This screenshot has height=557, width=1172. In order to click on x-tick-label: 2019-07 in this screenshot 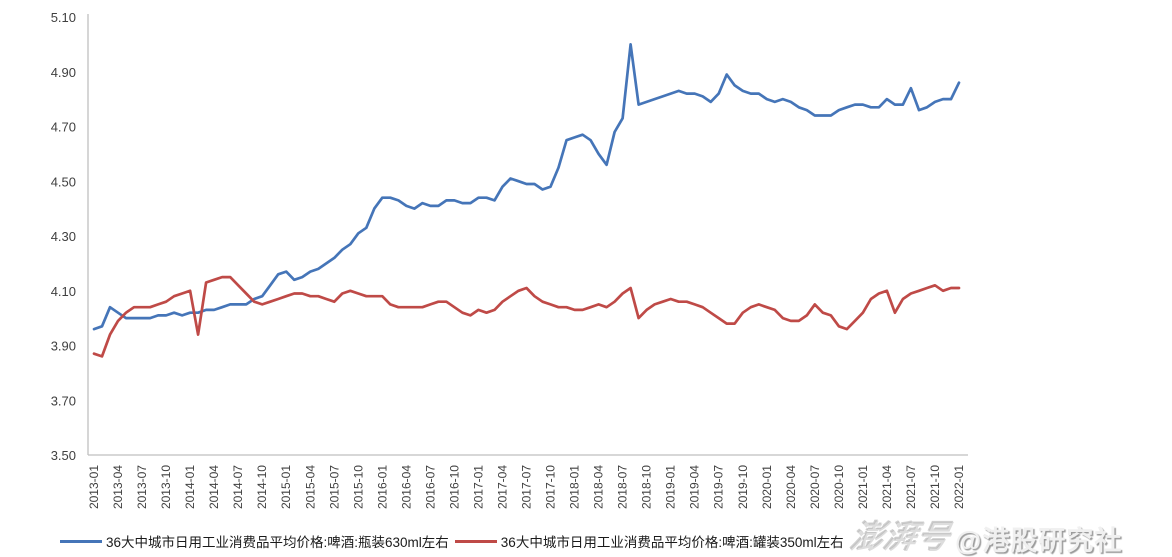, I will do `click(719, 487)`.